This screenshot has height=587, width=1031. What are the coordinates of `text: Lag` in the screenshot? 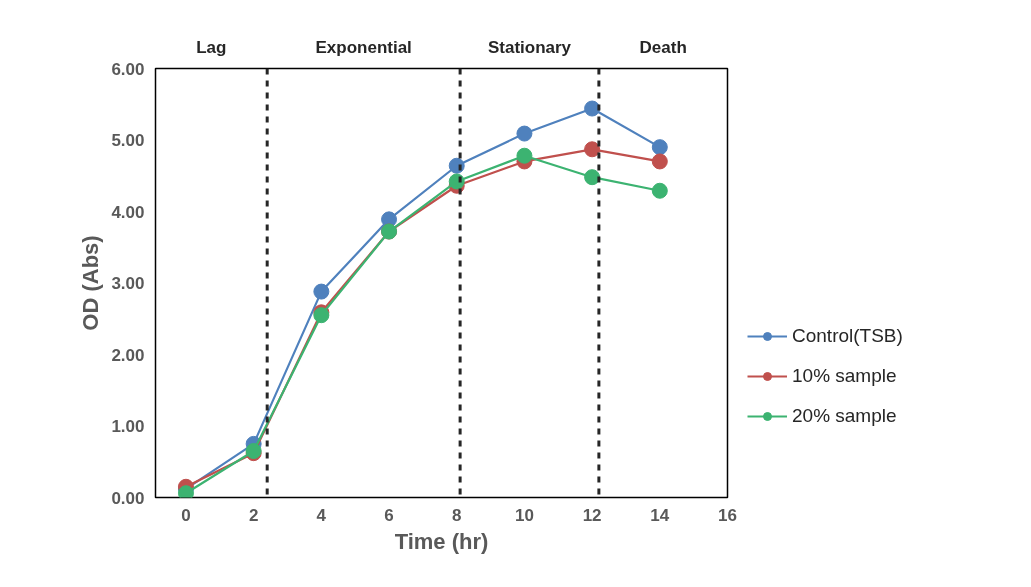 It's located at (211, 48).